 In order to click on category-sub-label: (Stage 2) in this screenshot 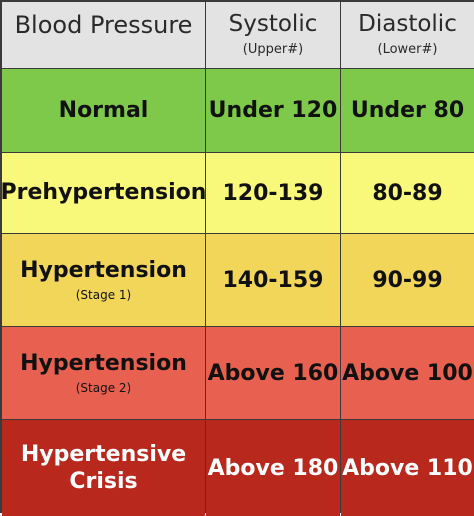, I will do `click(103, 388)`.